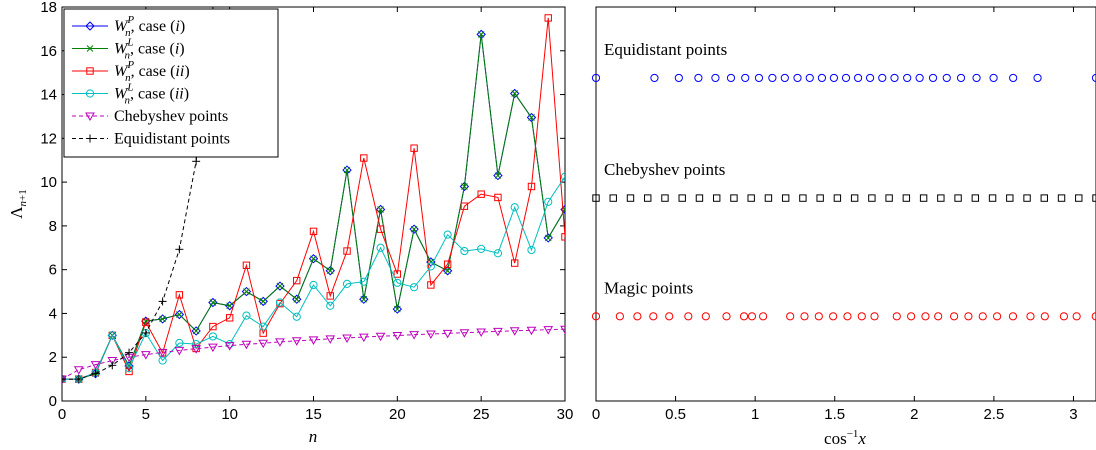 This screenshot has width=1096, height=450. What do you see at coordinates (128, 26) in the screenshot?
I see `legend-entry: WP n, case (i)` at bounding box center [128, 26].